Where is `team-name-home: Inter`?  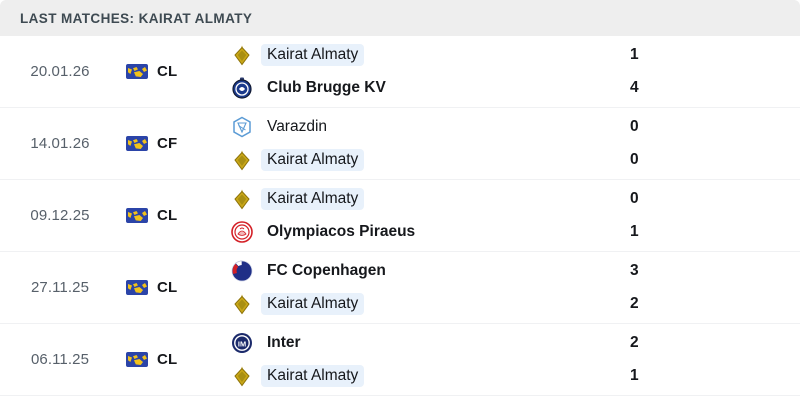 team-name-home: Inter is located at coordinates (284, 342).